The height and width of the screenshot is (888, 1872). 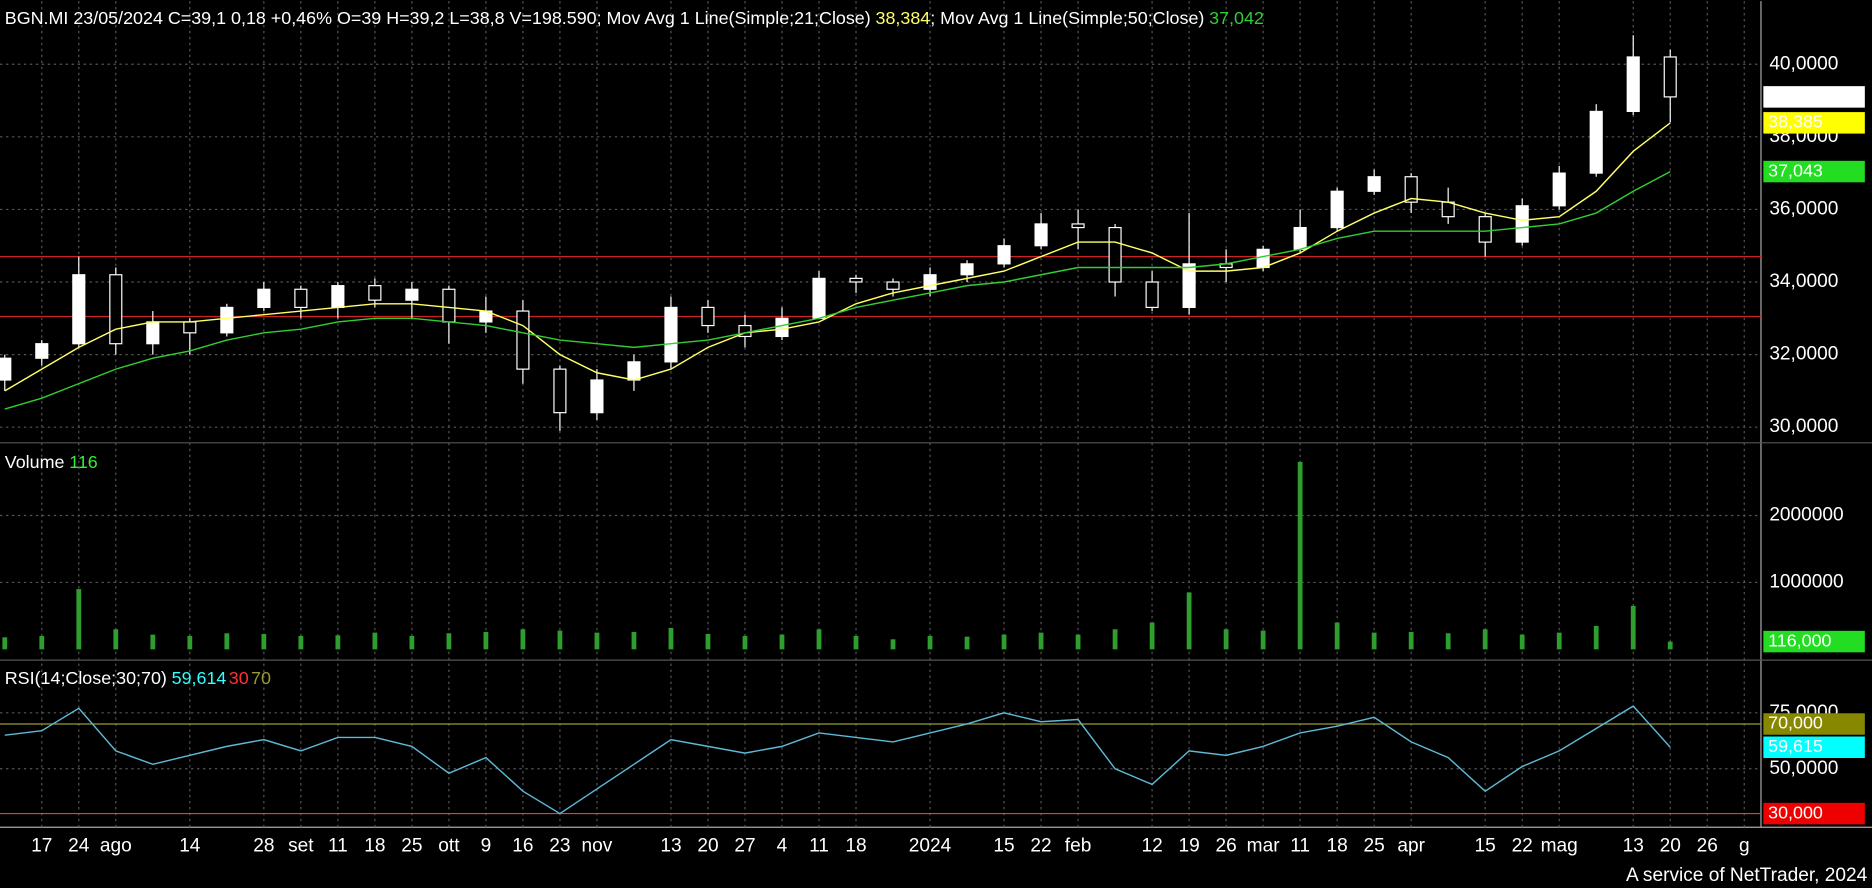 What do you see at coordinates (930, 845) in the screenshot?
I see `x-tick-label: 2024` at bounding box center [930, 845].